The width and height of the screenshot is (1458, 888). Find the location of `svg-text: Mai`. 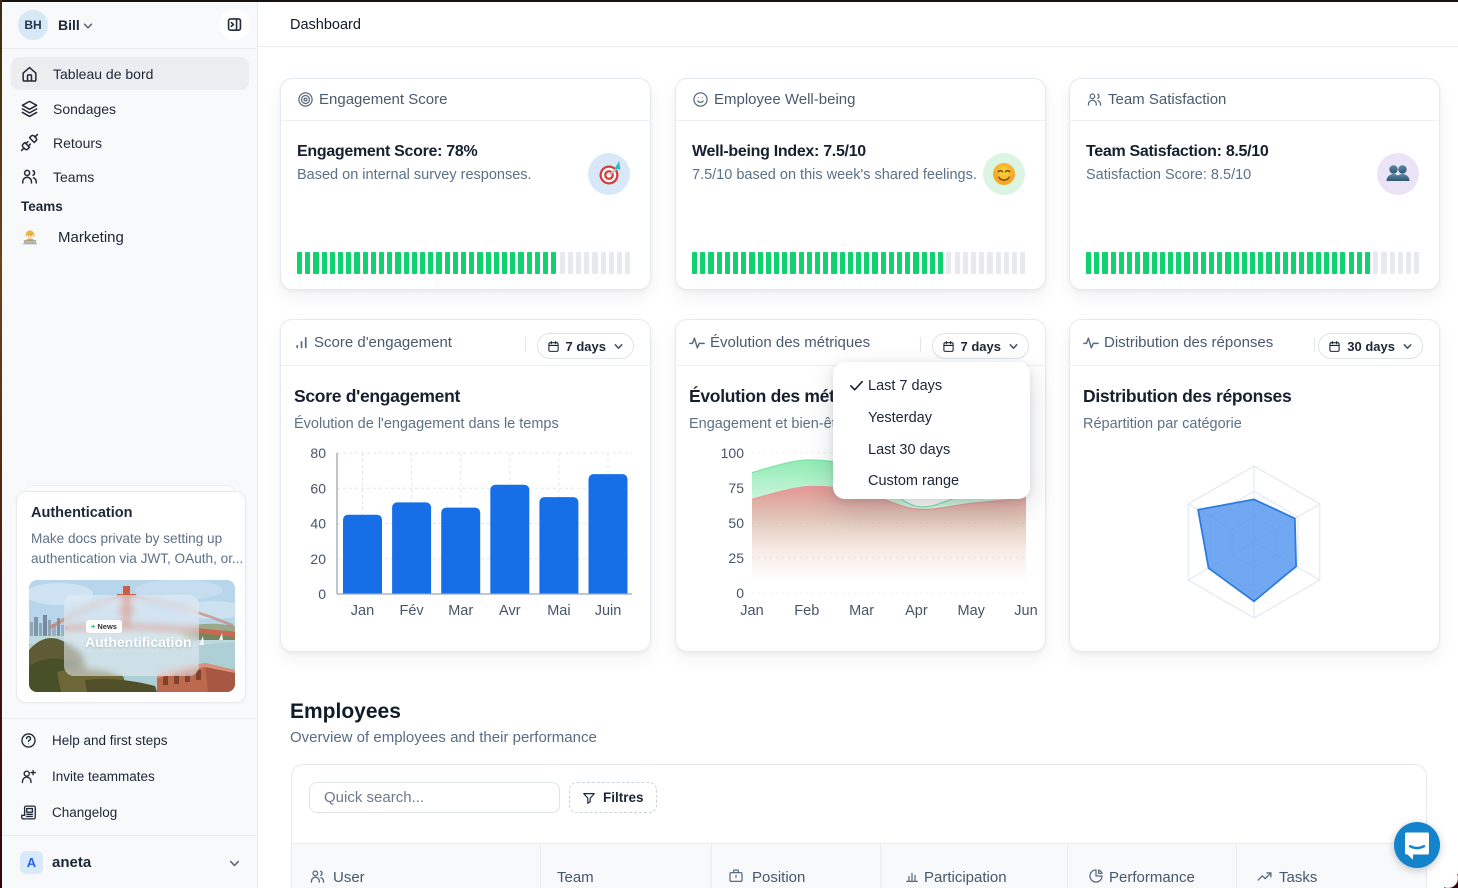

svg-text: Mai is located at coordinates (558, 611).